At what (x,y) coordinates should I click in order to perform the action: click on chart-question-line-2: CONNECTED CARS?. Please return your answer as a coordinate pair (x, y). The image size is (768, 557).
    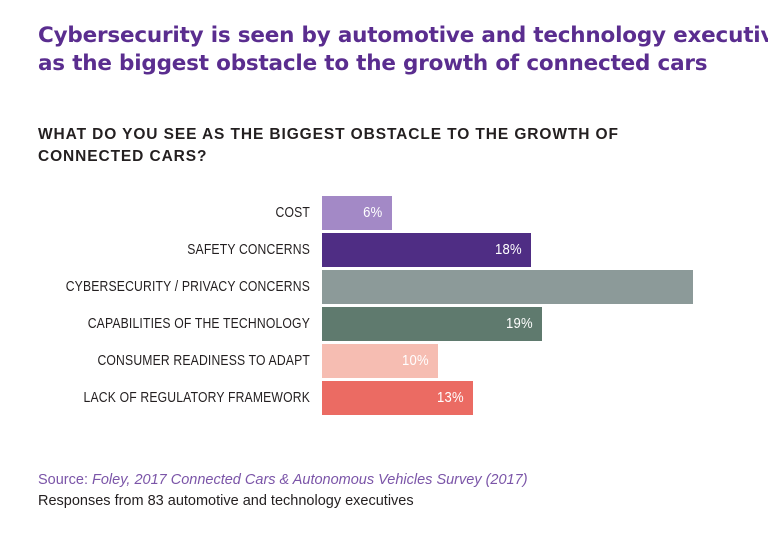
    Looking at the image, I should click on (123, 156).